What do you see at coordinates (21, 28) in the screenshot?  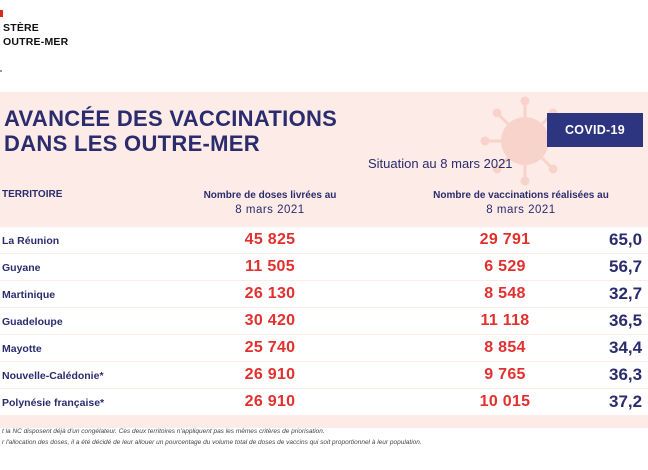 I see `ministry-name-line1: STÈRE` at bounding box center [21, 28].